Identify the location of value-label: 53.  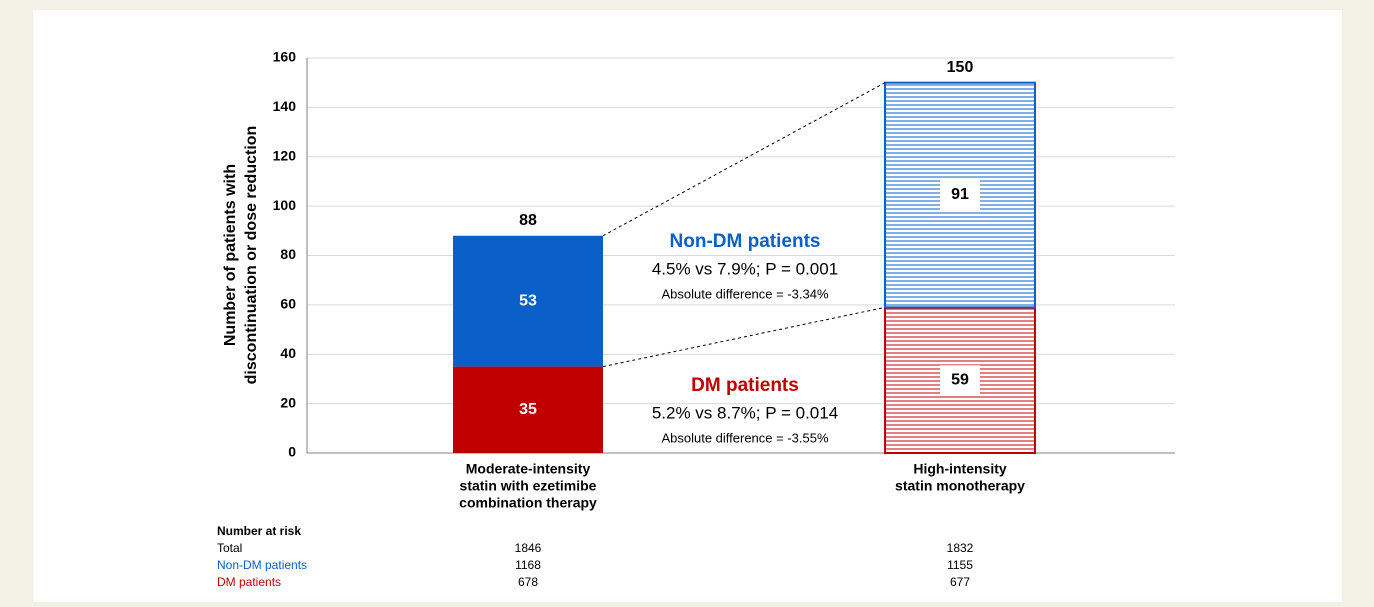
(528, 300).